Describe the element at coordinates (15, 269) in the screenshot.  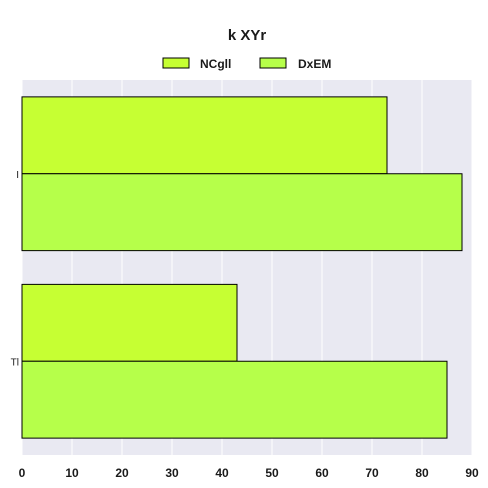
I see `y-axis-categories: I Tl` at that location.